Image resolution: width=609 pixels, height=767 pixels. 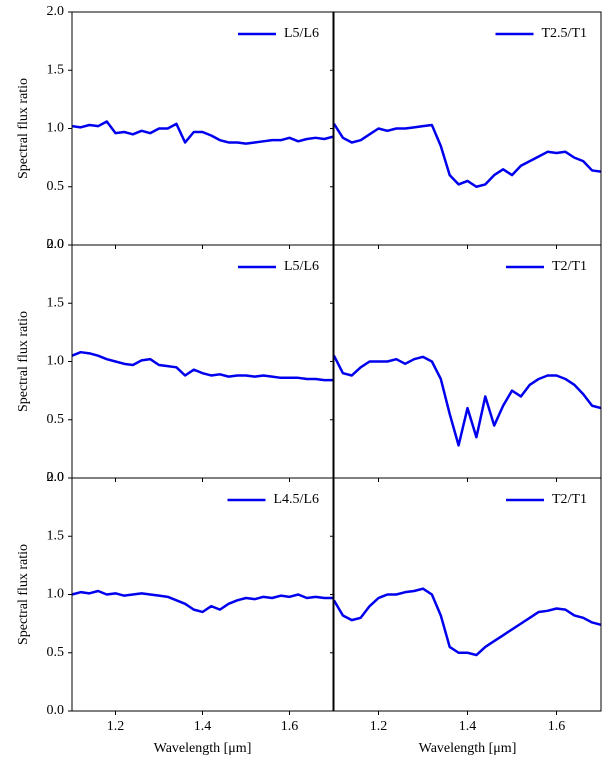 What do you see at coordinates (565, 33) in the screenshot?
I see `legend-label: T2.5/T1` at bounding box center [565, 33].